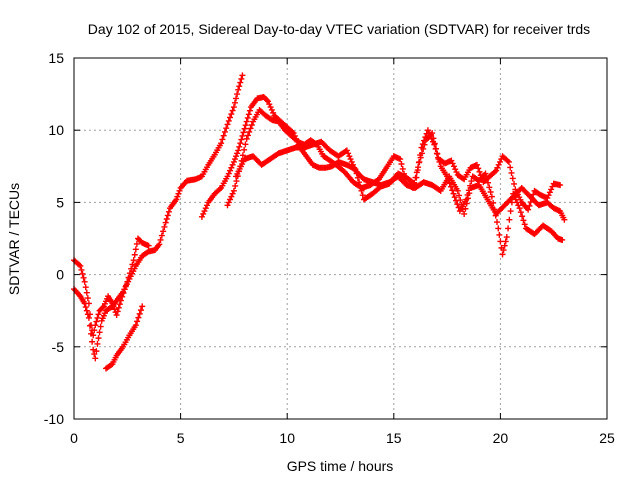  I want to click on y-tick-label: -10, so click(54, 419).